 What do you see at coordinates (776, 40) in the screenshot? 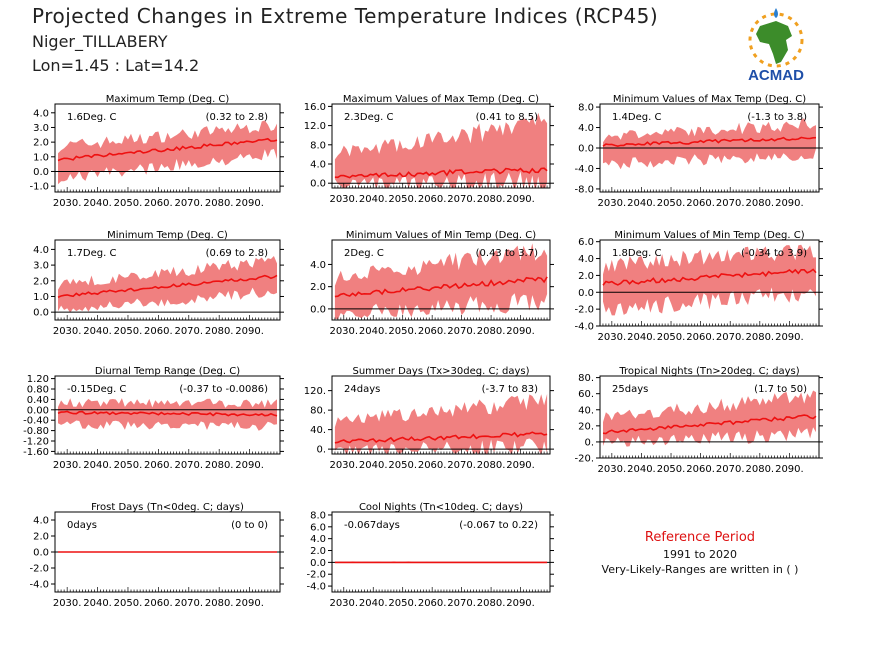
I see `sun-rays-icon` at bounding box center [776, 40].